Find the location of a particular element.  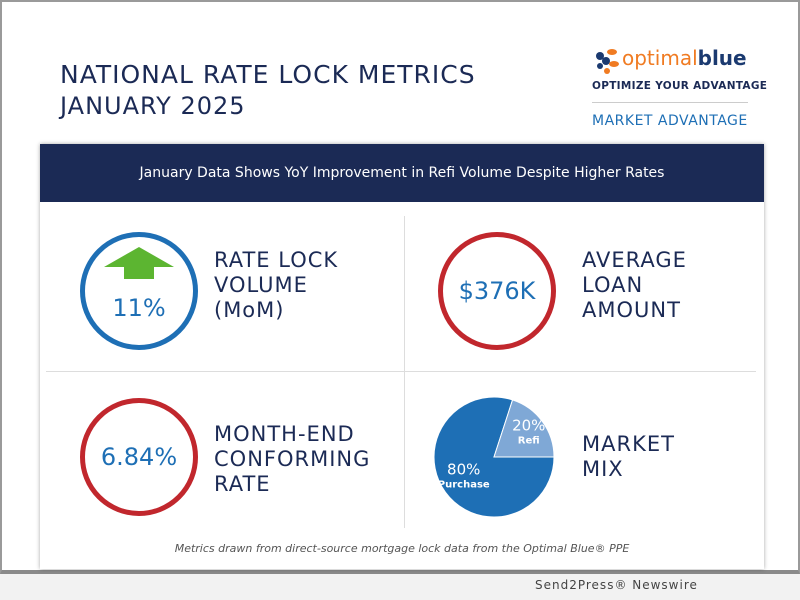

pie-value: 80% is located at coordinates (463, 470).